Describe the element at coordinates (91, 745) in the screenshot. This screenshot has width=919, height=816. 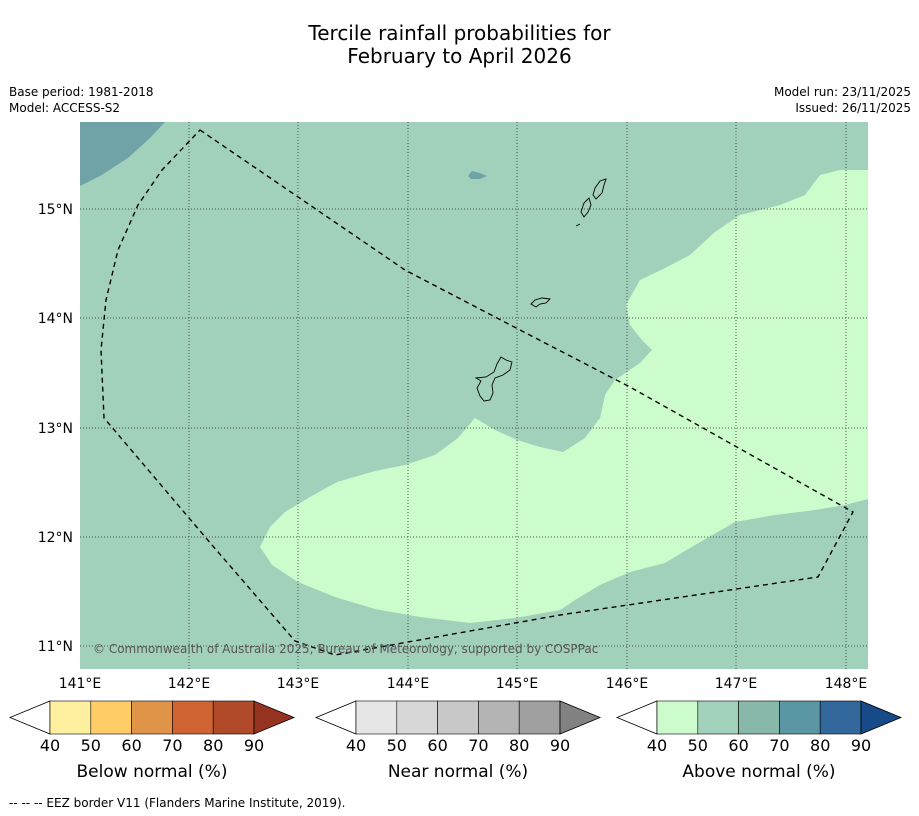
I see `colorbar-below-tick: 50` at that location.